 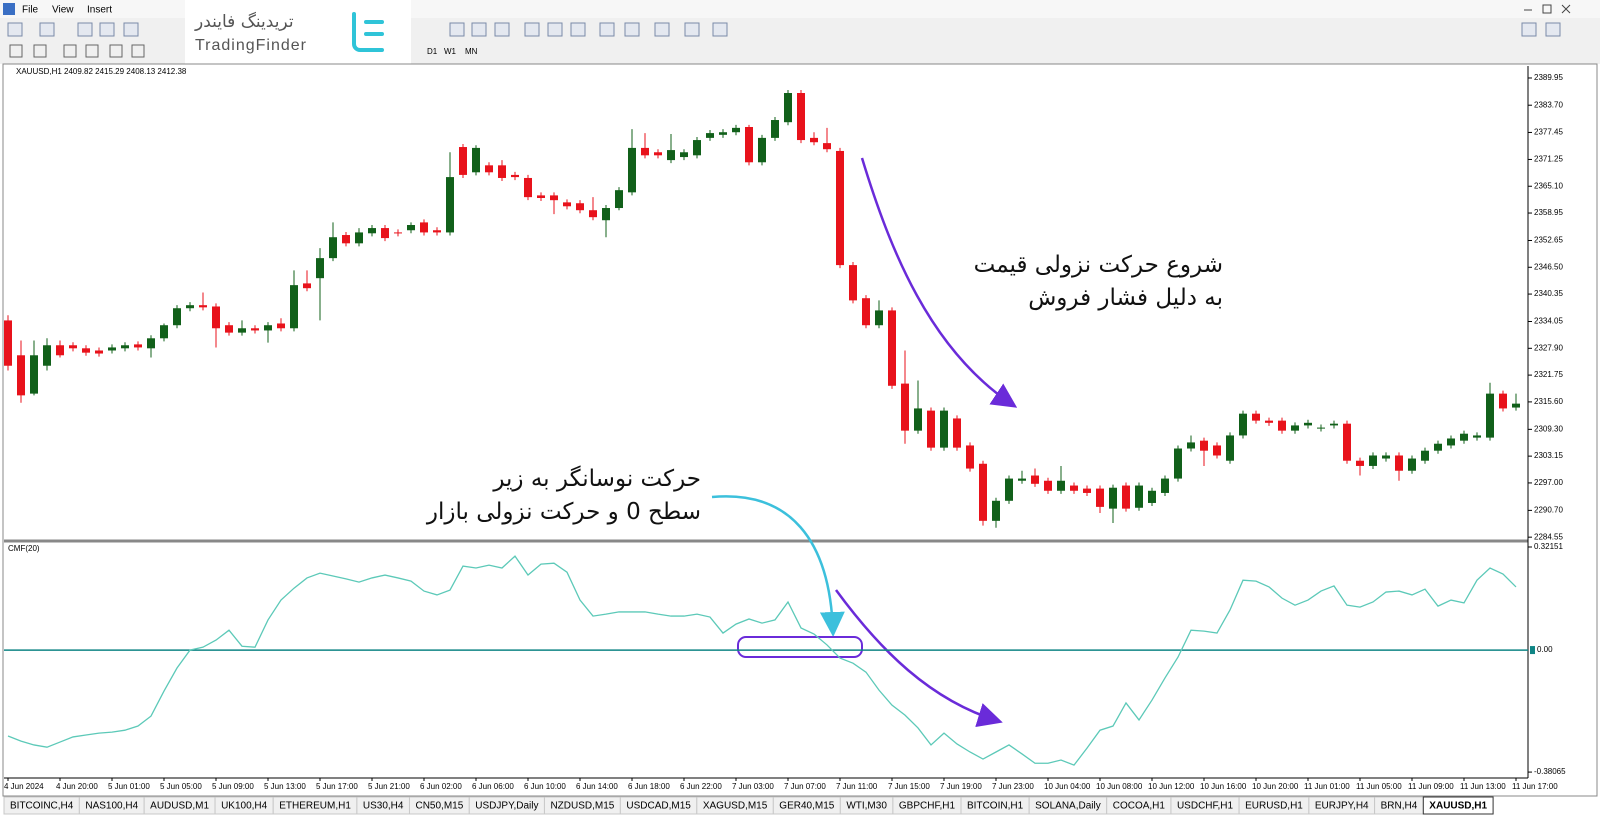 I want to click on y-tick-label: 2346.50, so click(x=1548, y=266).